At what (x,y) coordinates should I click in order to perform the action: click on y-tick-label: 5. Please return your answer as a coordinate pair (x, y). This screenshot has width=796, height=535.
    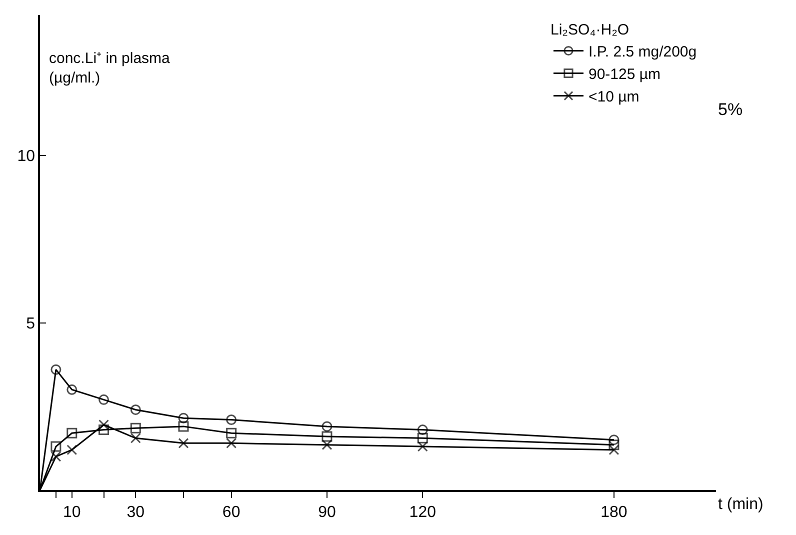
    Looking at the image, I should click on (31, 323).